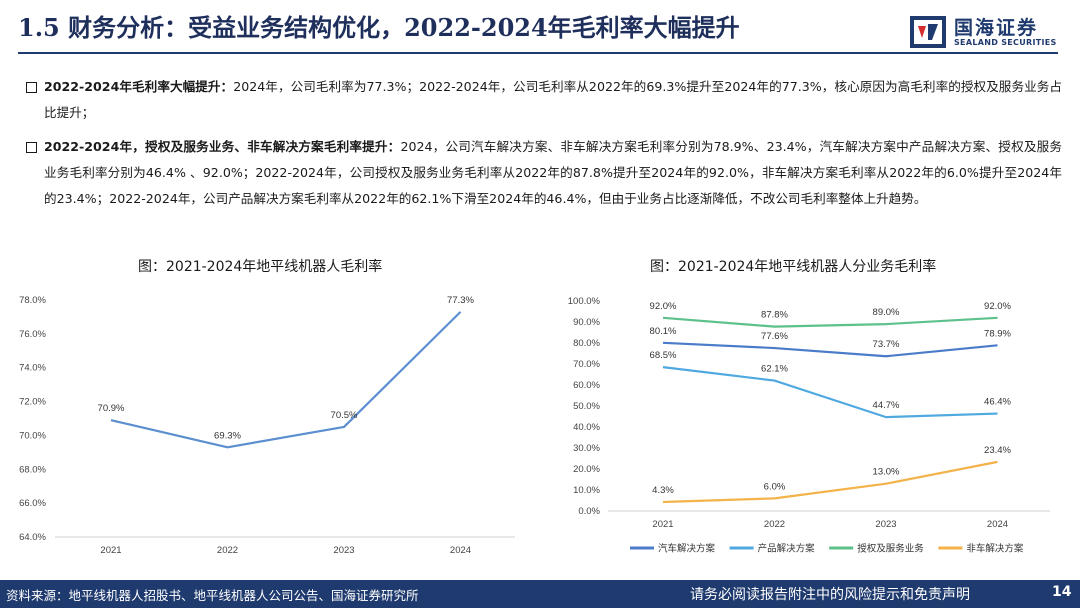  Describe the element at coordinates (1005, 42) in the screenshot. I see `logo-text-en: SEALAND SECURITIES` at that location.